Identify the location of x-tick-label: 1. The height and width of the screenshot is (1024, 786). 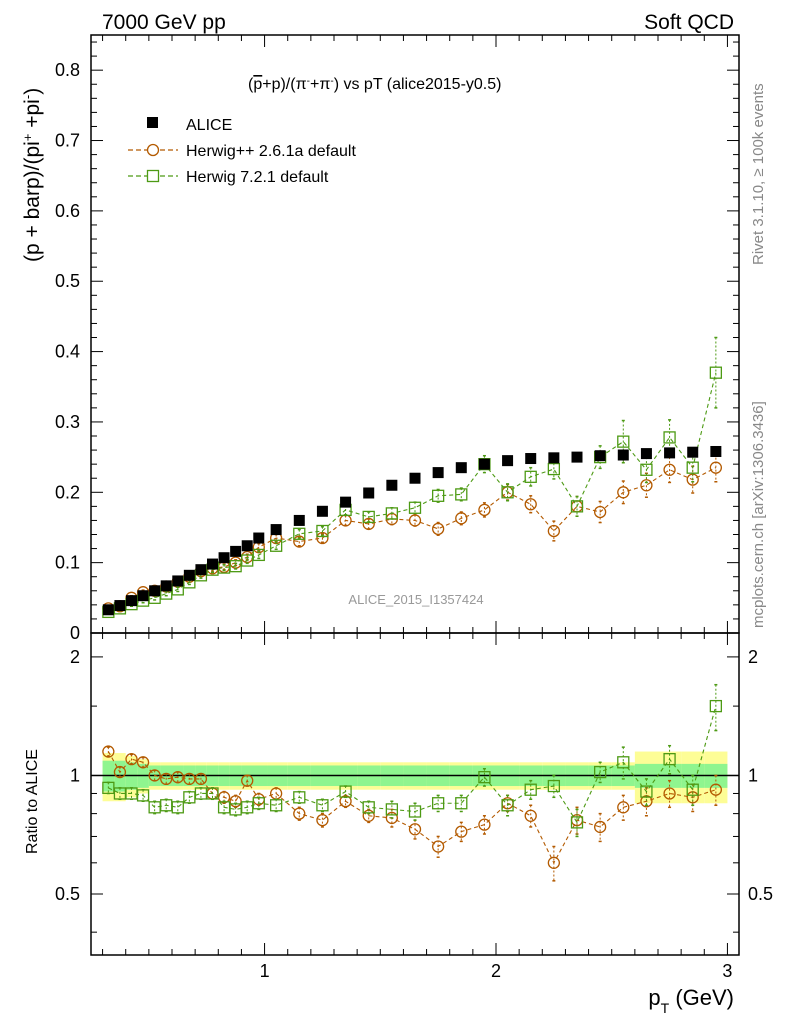
(265, 971).